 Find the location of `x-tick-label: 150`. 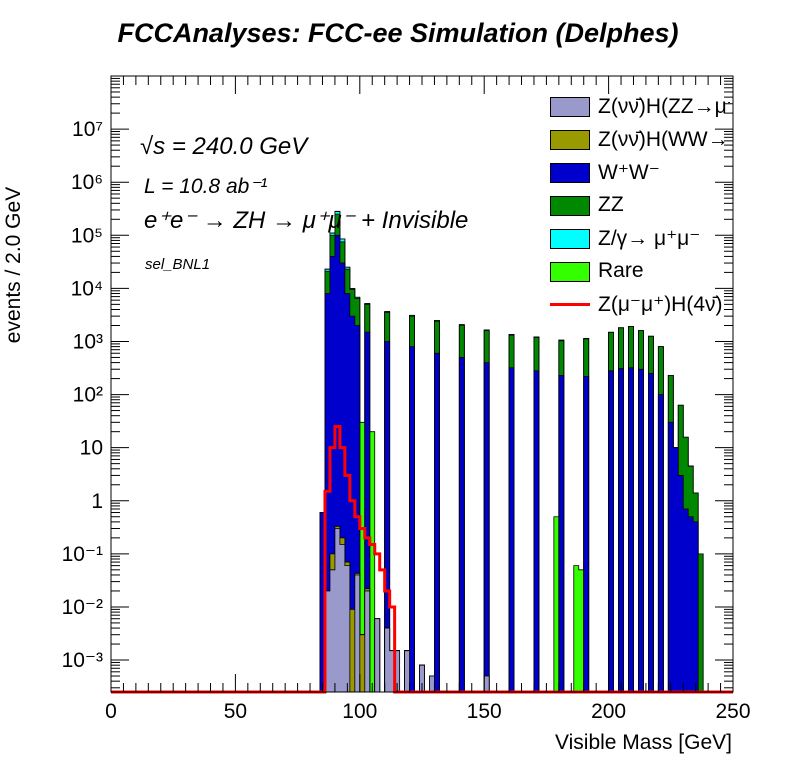

x-tick-label: 150 is located at coordinates (484, 711).